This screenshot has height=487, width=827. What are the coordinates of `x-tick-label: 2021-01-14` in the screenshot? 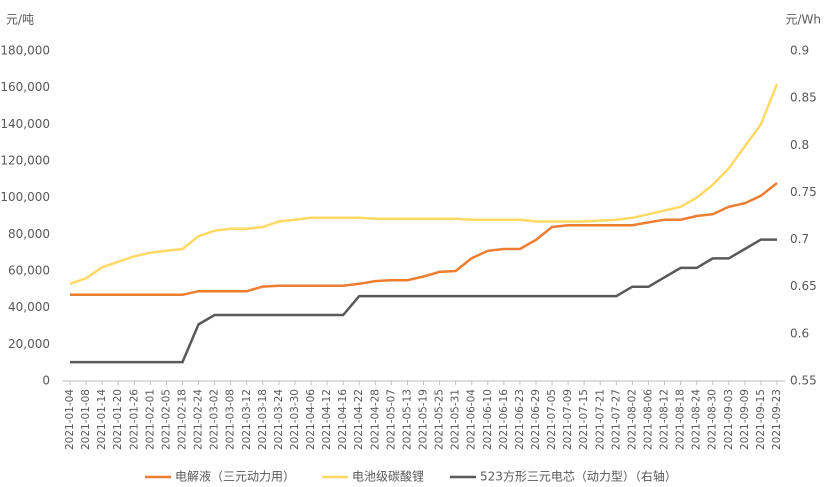 It's located at (102, 419).